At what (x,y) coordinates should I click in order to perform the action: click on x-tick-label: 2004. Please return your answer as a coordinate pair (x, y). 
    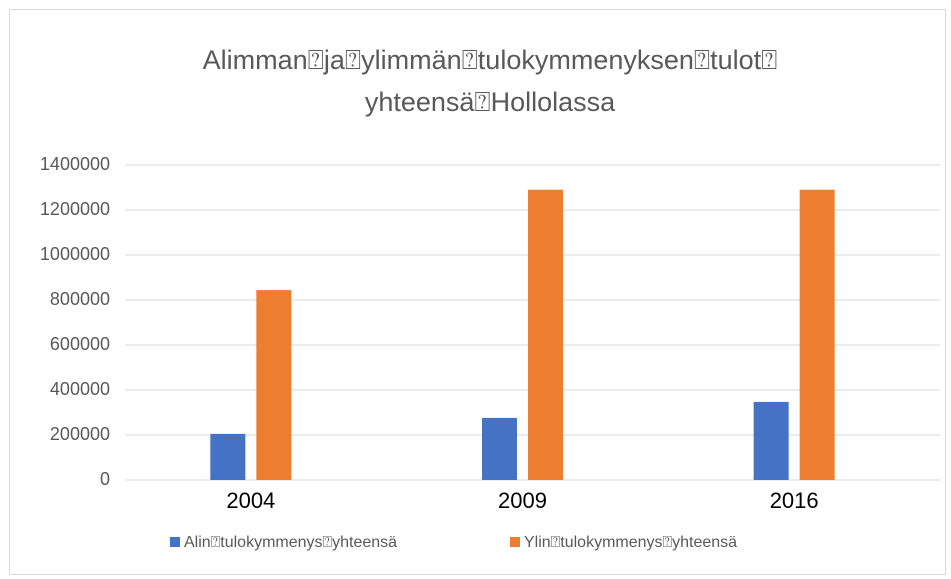
    Looking at the image, I should click on (250, 500).